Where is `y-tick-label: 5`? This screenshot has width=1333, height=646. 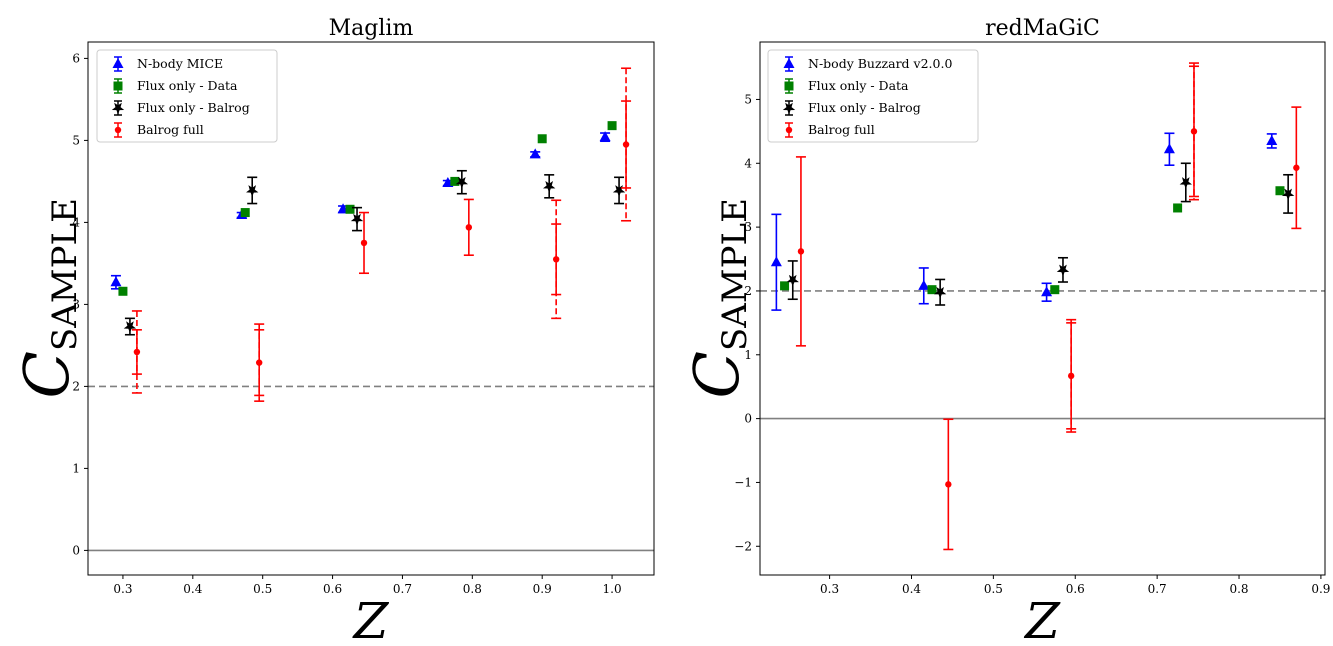 y-tick-label: 5 is located at coordinates (76, 140).